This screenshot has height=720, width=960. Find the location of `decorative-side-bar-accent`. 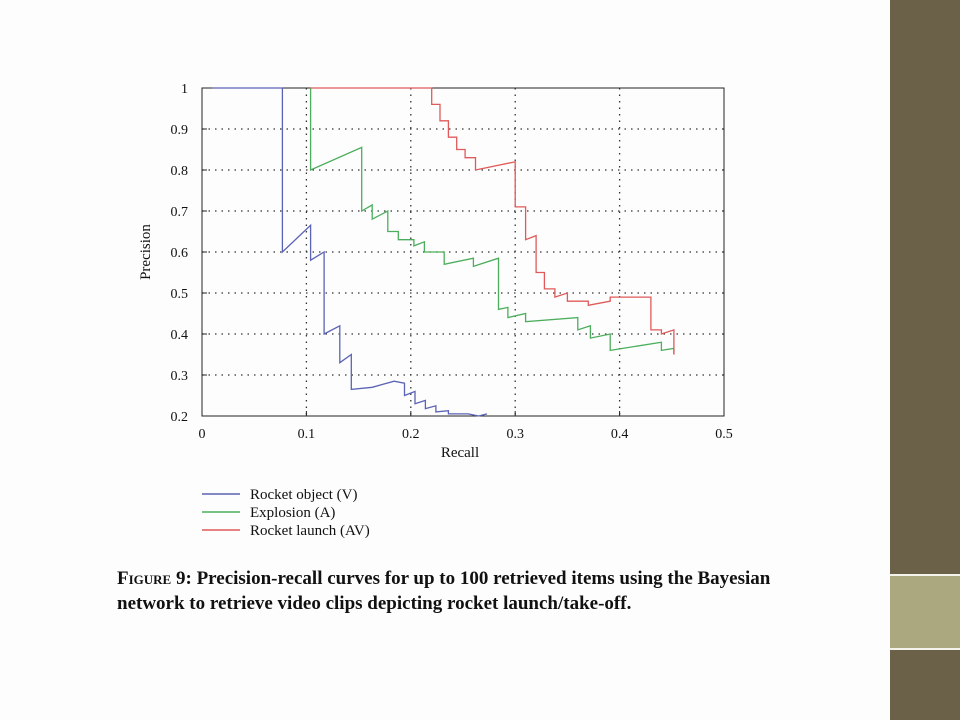

decorative-side-bar-accent is located at coordinates (925, 612).